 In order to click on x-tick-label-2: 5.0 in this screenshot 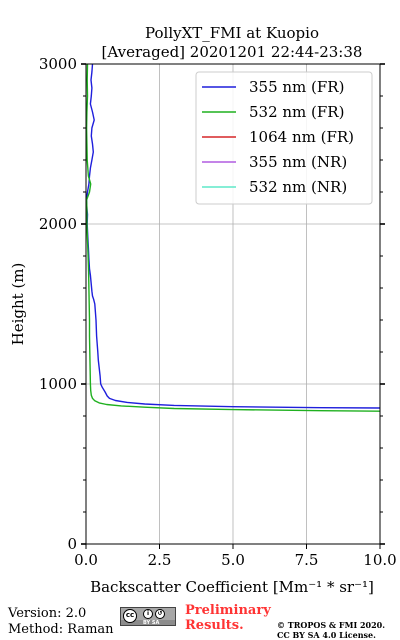, I will do `click(233, 560)`.